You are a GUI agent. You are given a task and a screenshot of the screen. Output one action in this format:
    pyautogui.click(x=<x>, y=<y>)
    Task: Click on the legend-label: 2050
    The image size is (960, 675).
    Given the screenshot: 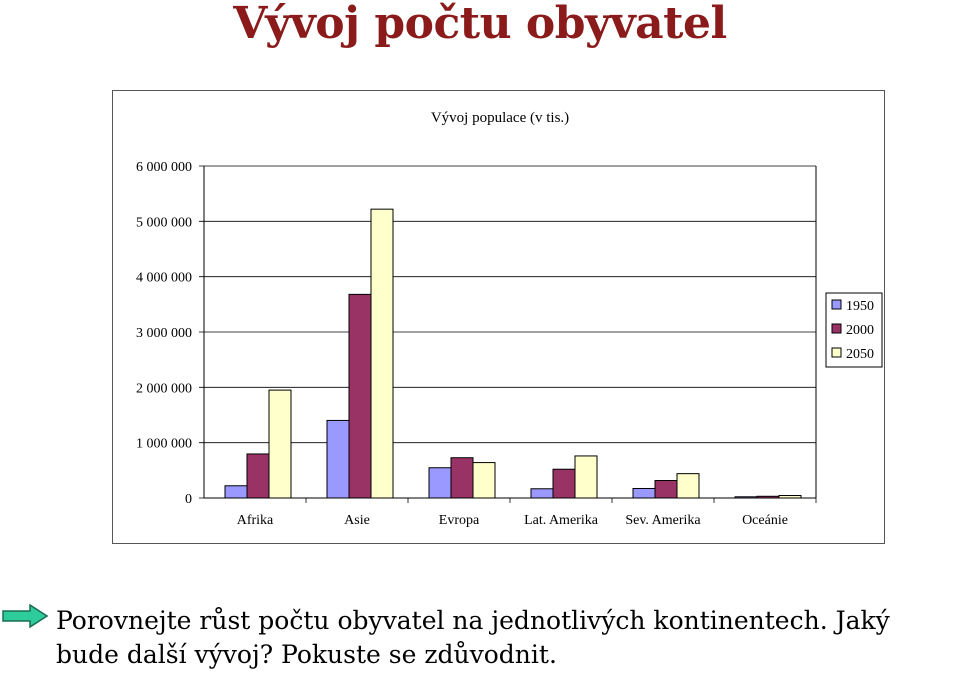 What is the action you would take?
    pyautogui.click(x=860, y=354)
    